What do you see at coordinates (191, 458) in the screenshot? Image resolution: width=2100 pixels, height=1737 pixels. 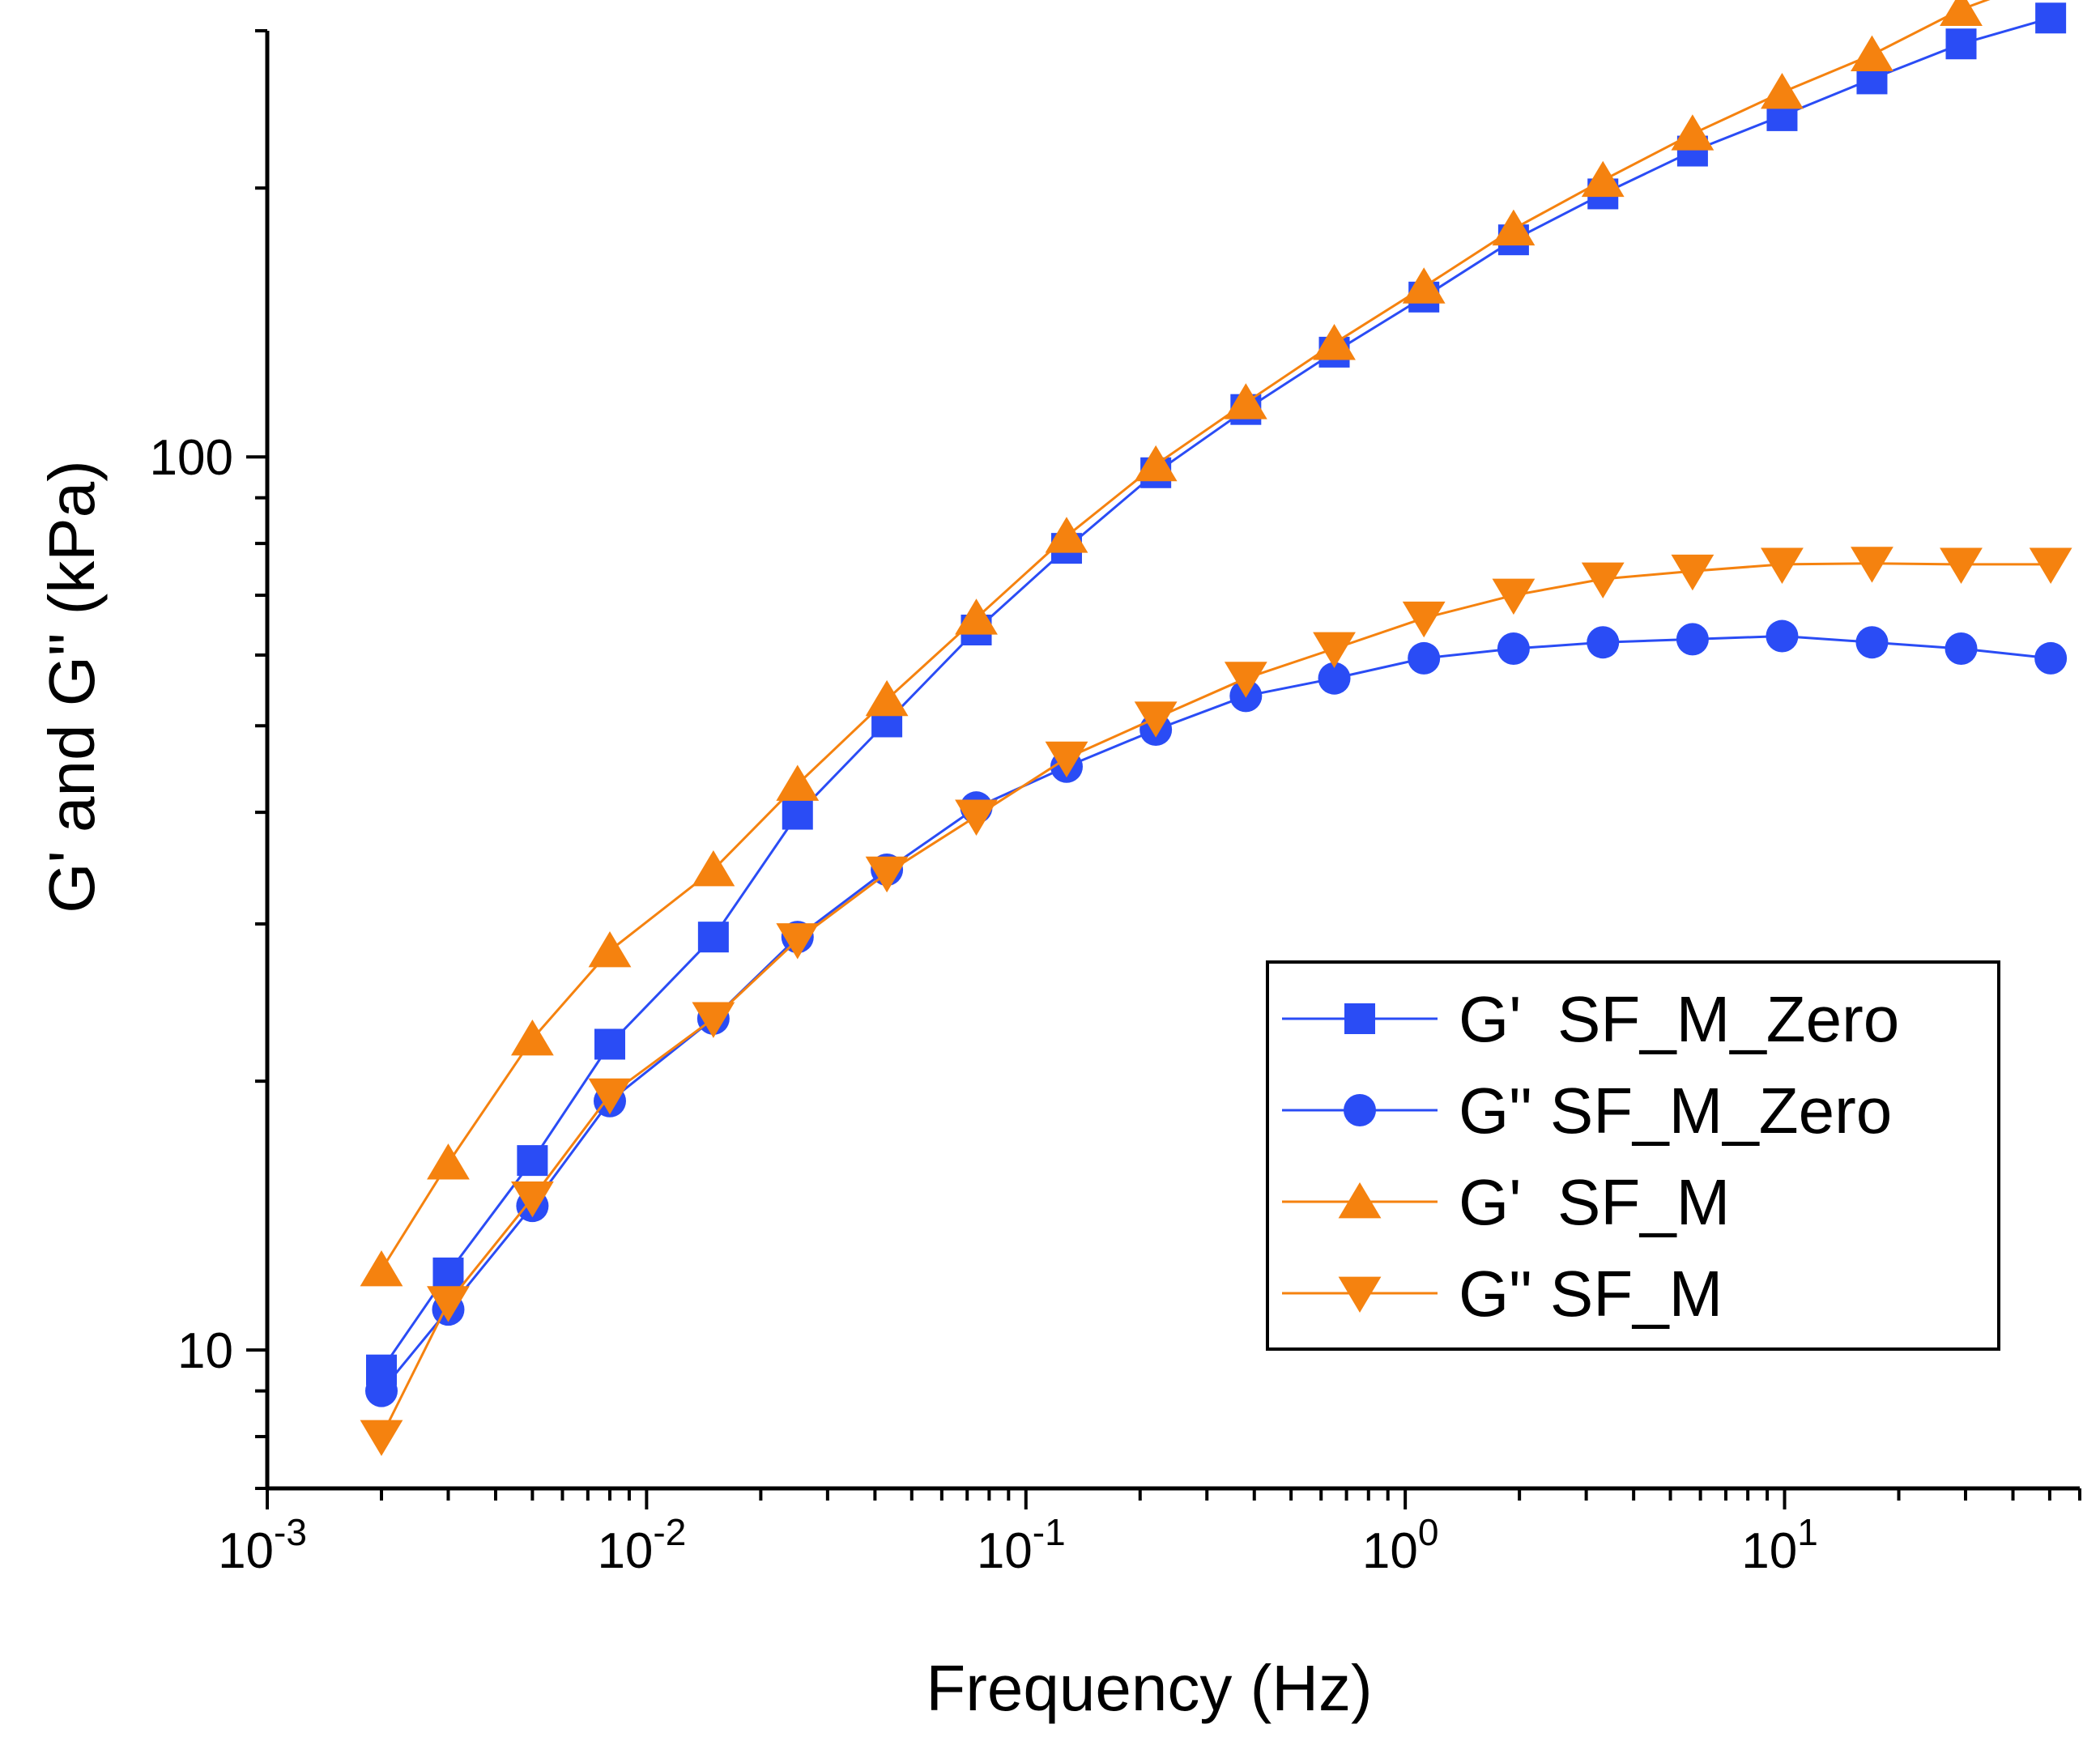 I see `y-tick-label: 100` at bounding box center [191, 458].